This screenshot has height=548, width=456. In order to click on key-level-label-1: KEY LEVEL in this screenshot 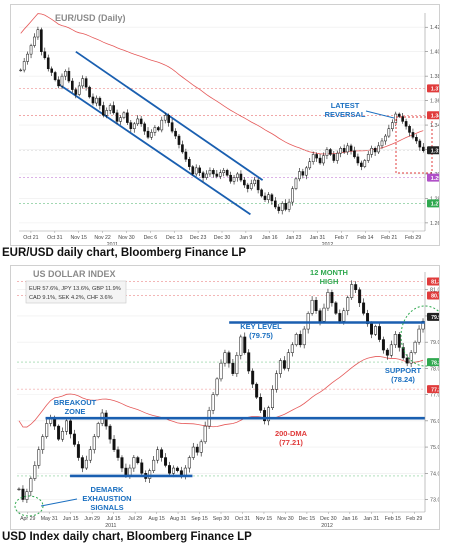, I will do `click(261, 326)`.